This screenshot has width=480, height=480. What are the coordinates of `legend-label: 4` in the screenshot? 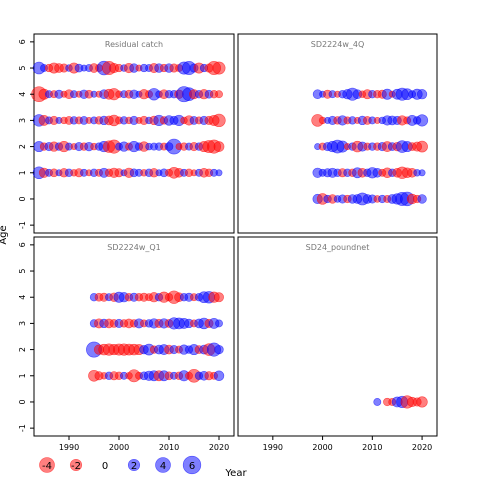 It's located at (163, 466).